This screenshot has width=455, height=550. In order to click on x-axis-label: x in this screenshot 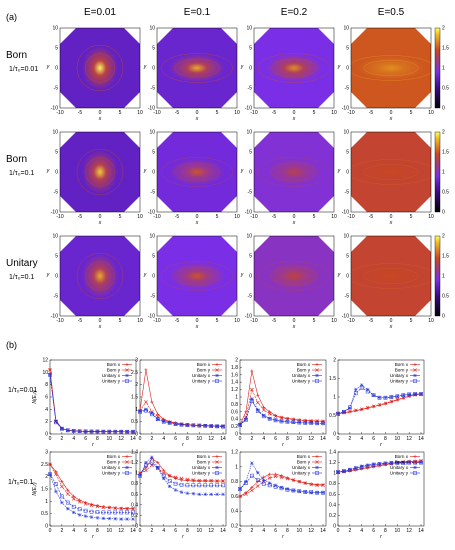, I will do `click(294, 119)`.